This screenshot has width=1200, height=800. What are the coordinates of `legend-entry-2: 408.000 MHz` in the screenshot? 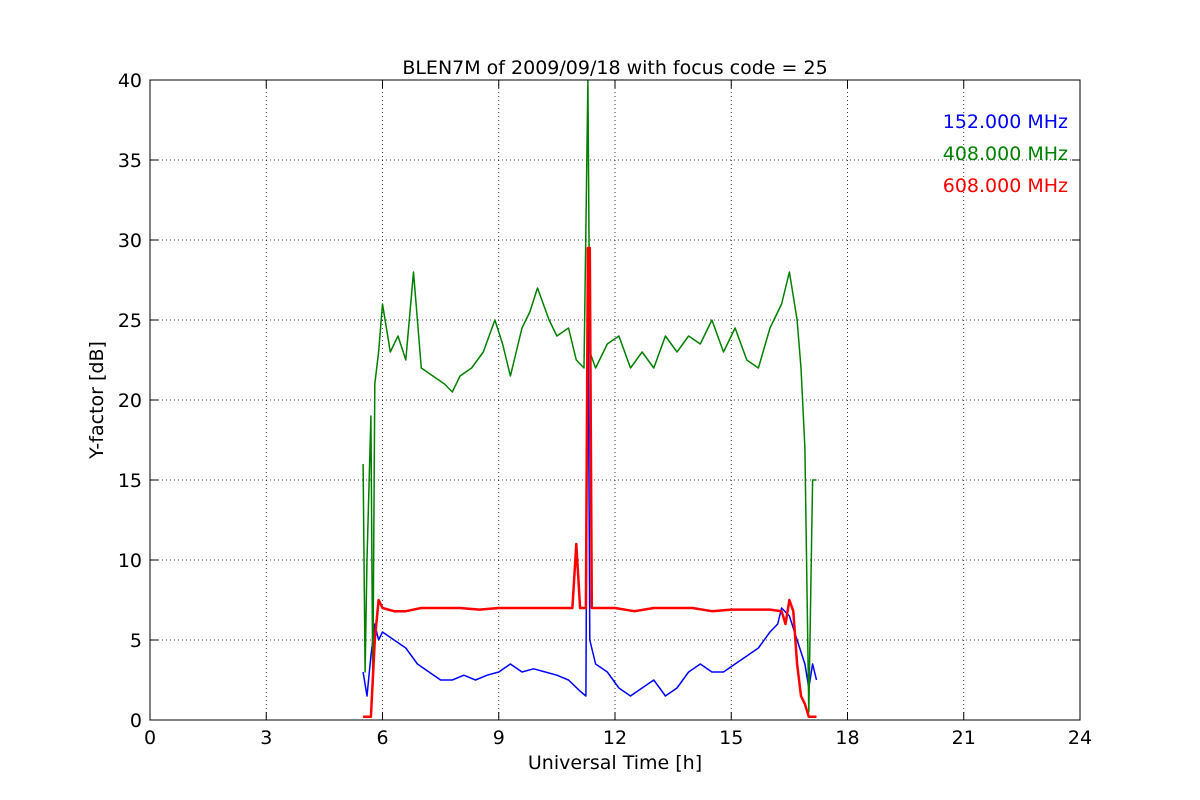 It's located at (1005, 154).